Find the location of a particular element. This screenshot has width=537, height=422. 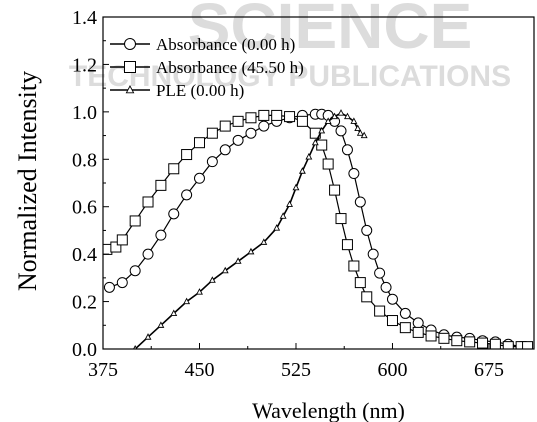

y-tick-label: 1.2 is located at coordinates (84, 65).